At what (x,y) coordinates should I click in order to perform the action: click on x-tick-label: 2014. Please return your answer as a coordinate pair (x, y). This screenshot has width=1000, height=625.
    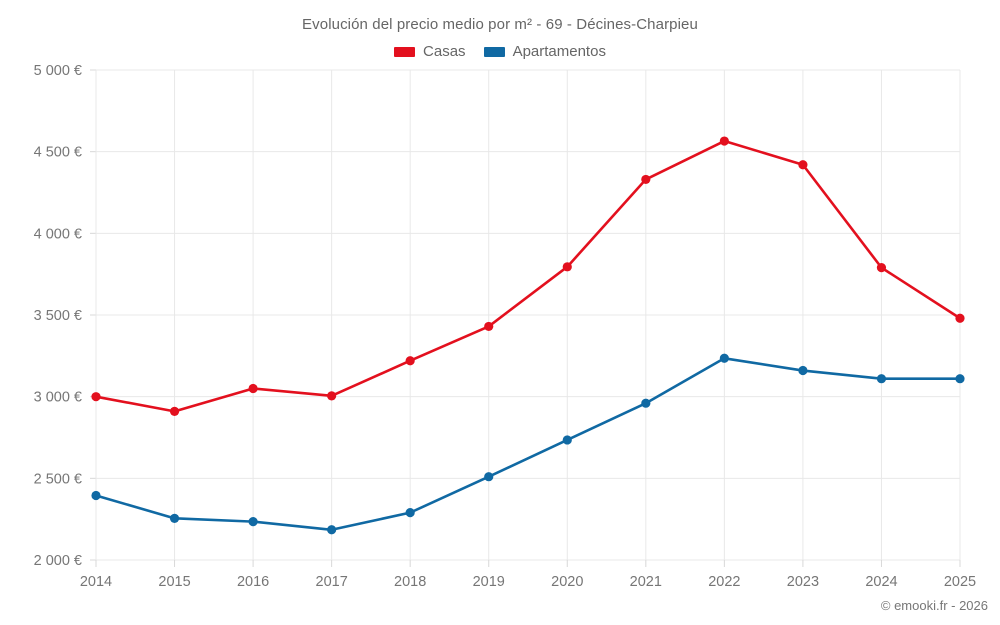
    Looking at the image, I should click on (96, 582).